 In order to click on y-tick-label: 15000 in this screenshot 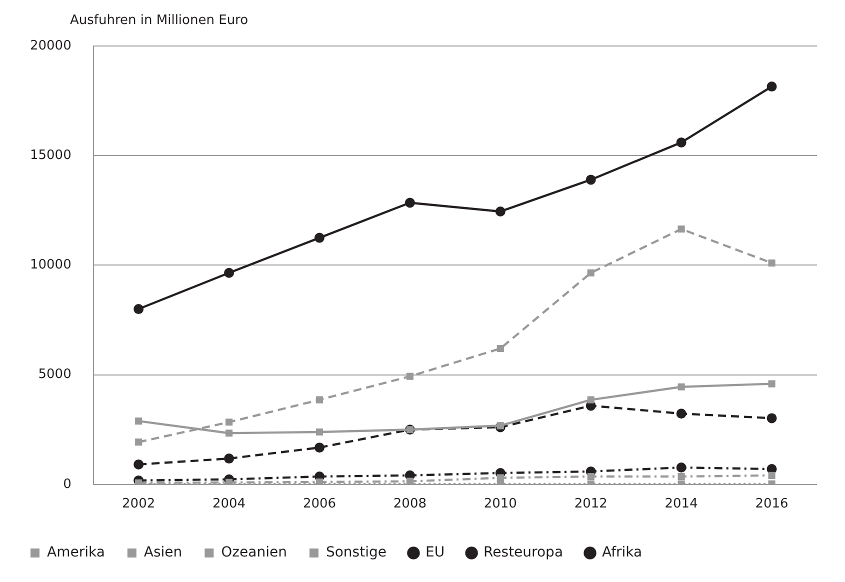, I will do `click(51, 155)`.